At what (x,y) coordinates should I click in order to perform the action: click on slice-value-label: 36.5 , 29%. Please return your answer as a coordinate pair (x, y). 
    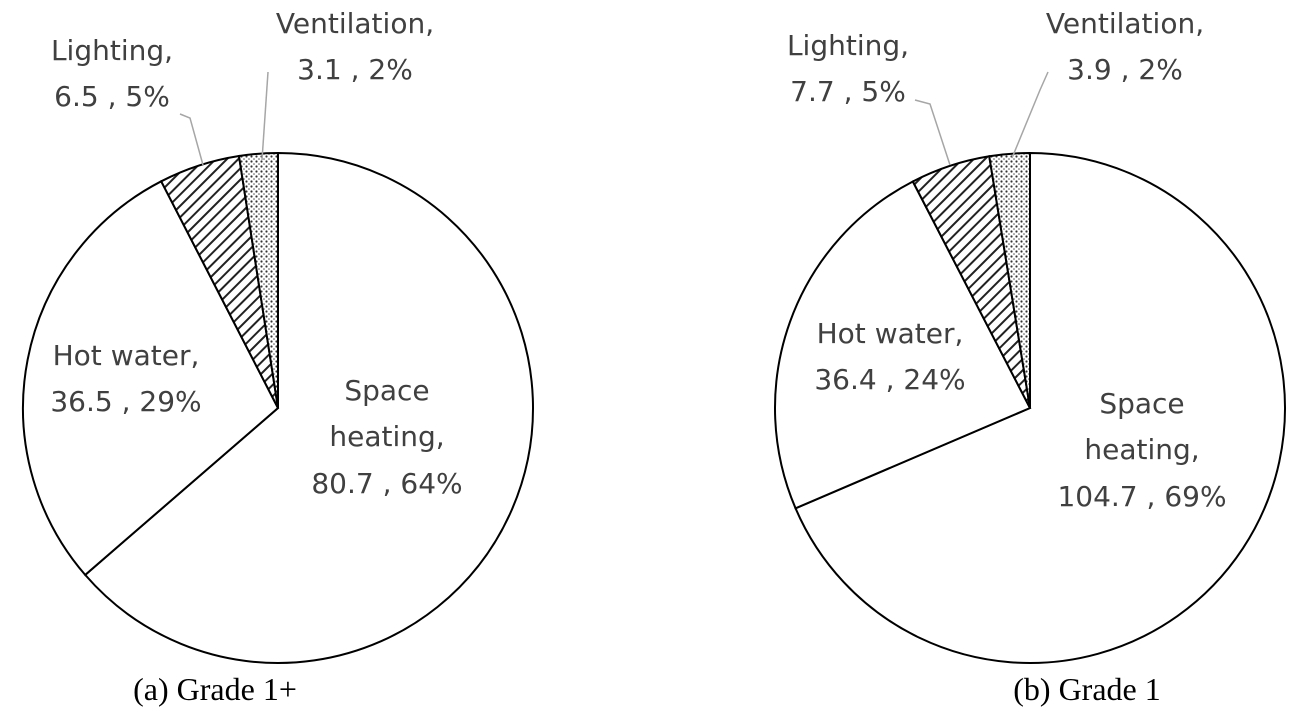
    Looking at the image, I should click on (125, 401).